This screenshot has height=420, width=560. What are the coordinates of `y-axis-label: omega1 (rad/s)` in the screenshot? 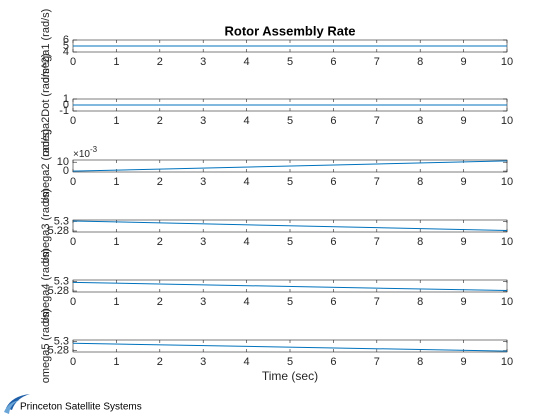 It's located at (46, 46).